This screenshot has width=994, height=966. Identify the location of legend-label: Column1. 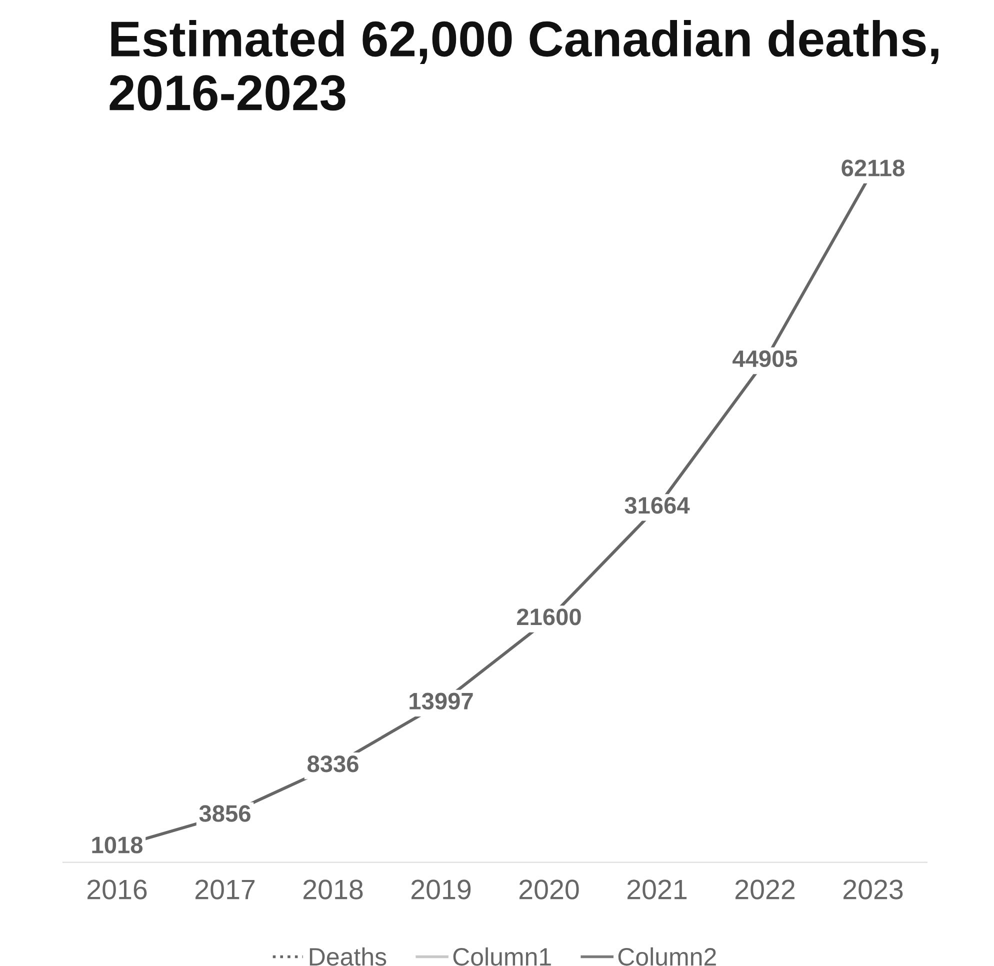
(502, 956).